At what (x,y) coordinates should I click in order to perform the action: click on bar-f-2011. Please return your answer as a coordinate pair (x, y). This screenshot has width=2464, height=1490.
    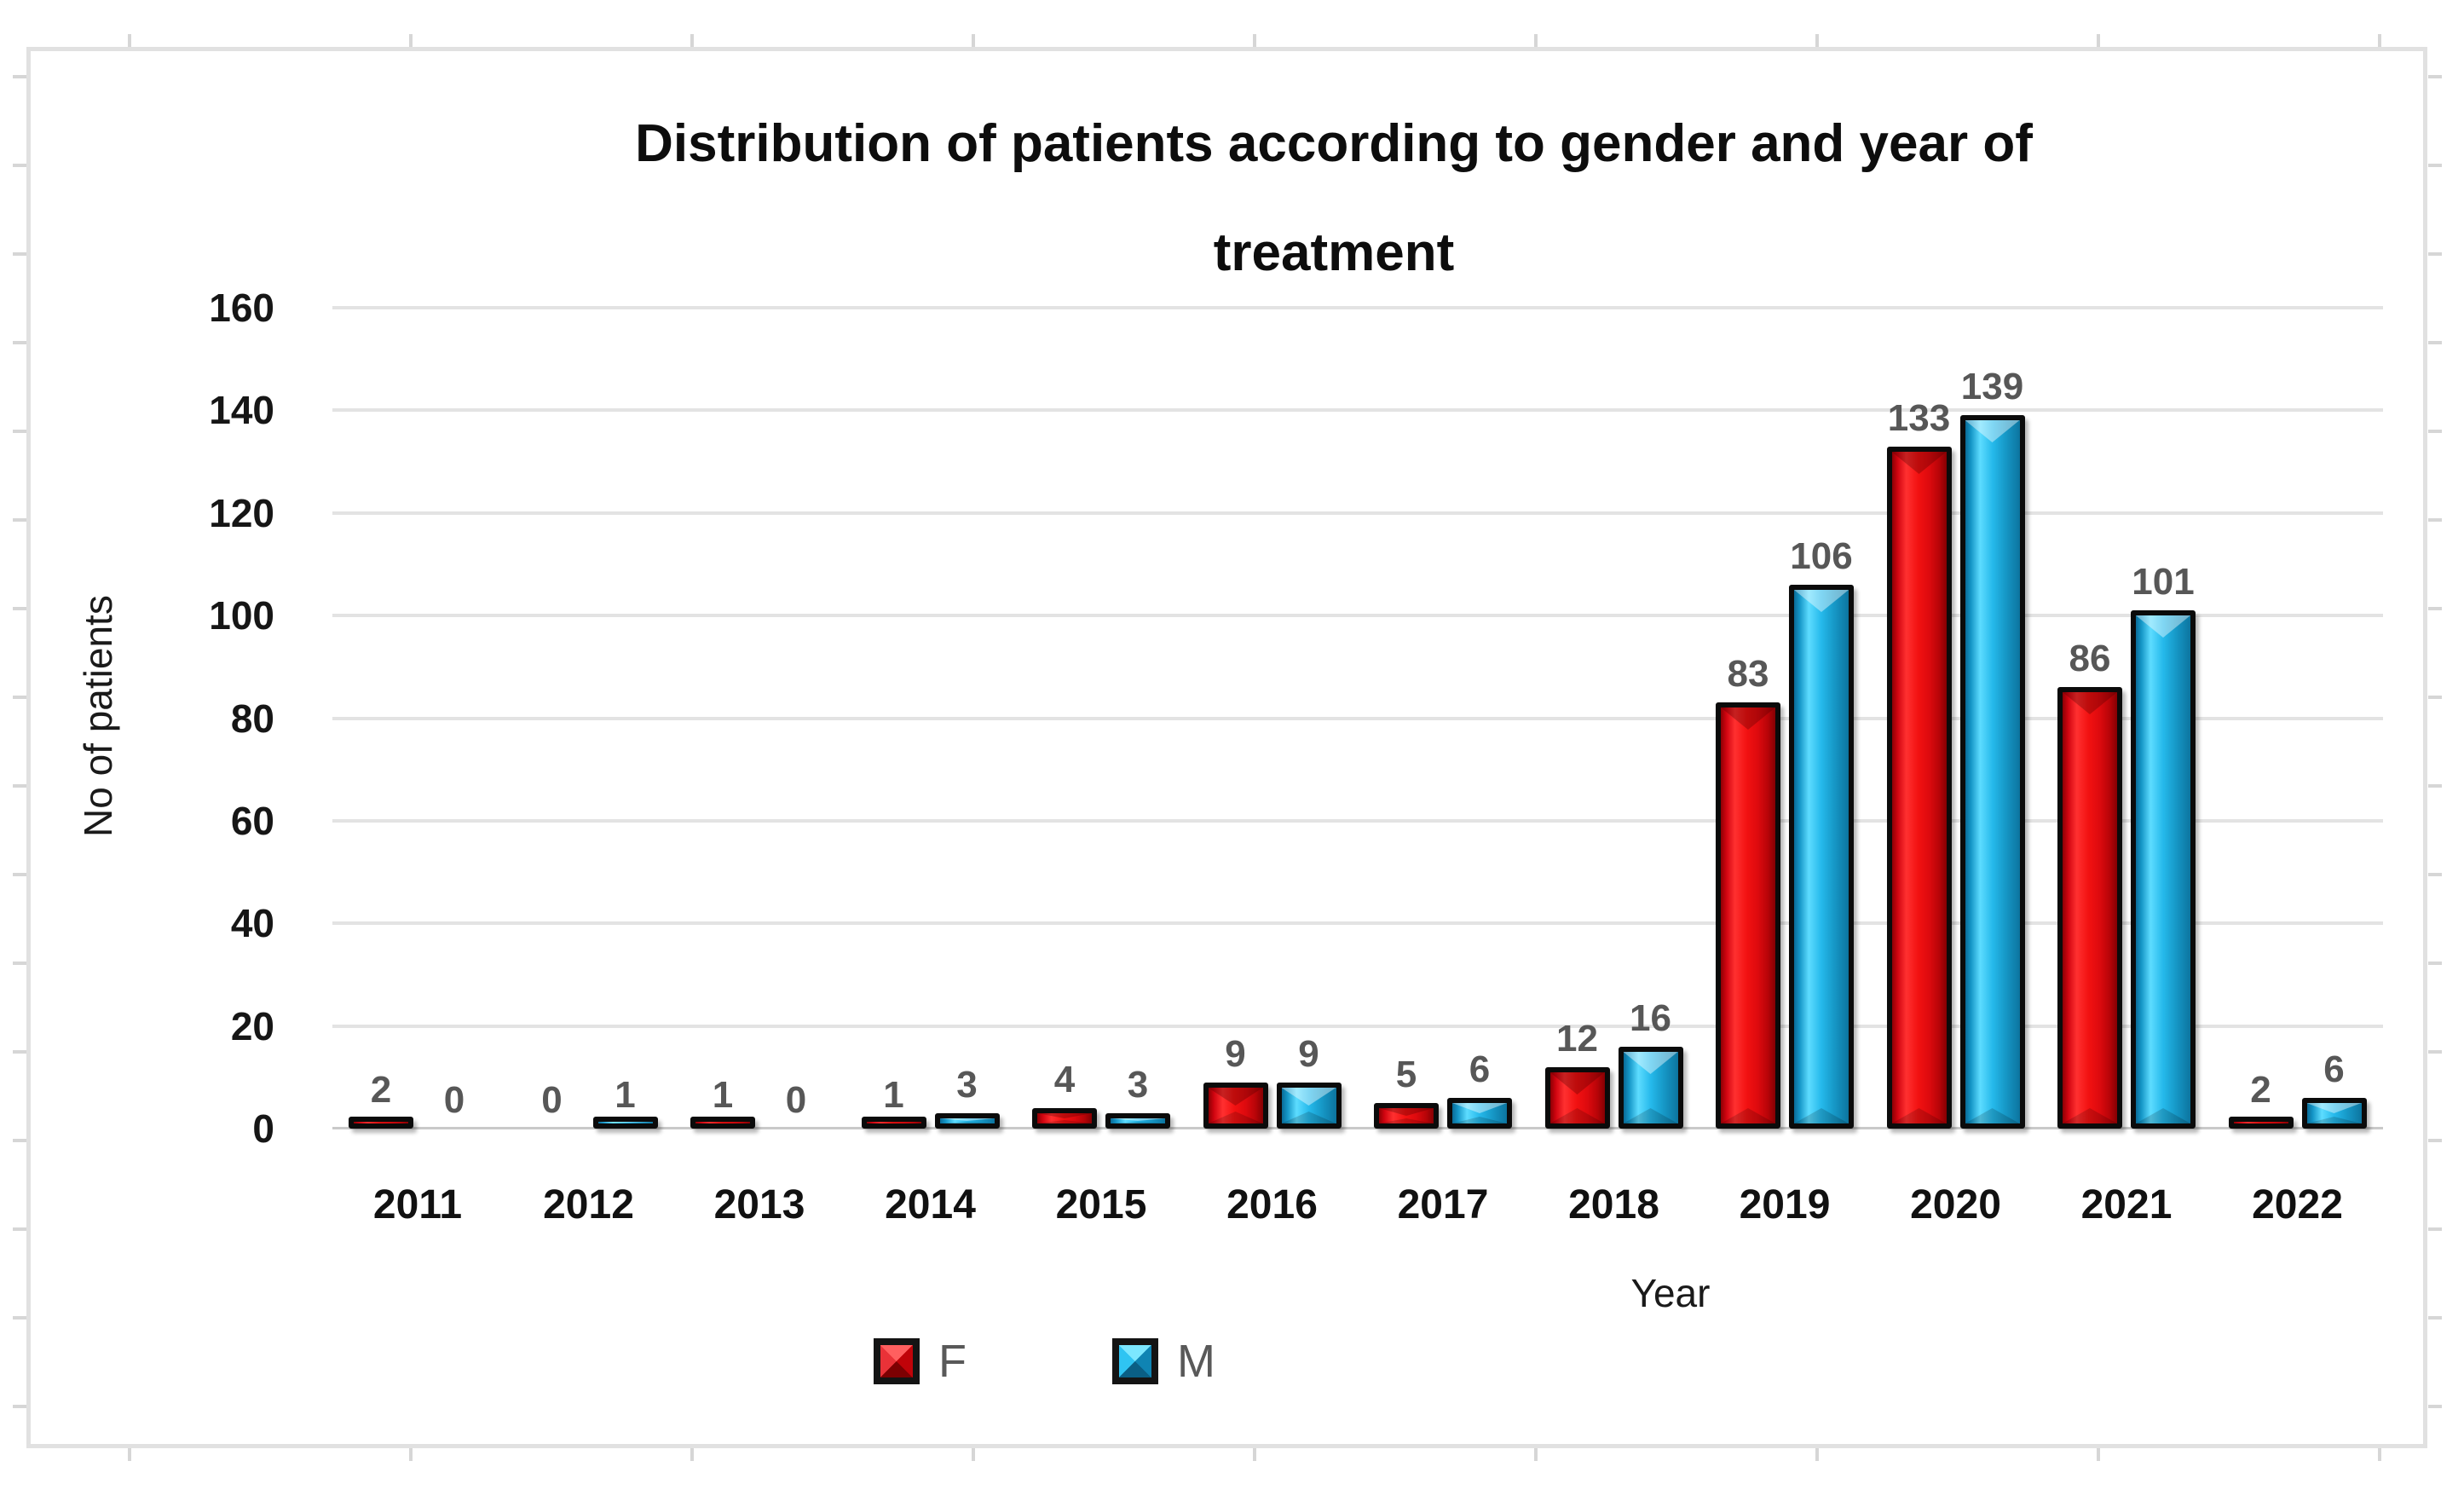
    Looking at the image, I should click on (381, 1123).